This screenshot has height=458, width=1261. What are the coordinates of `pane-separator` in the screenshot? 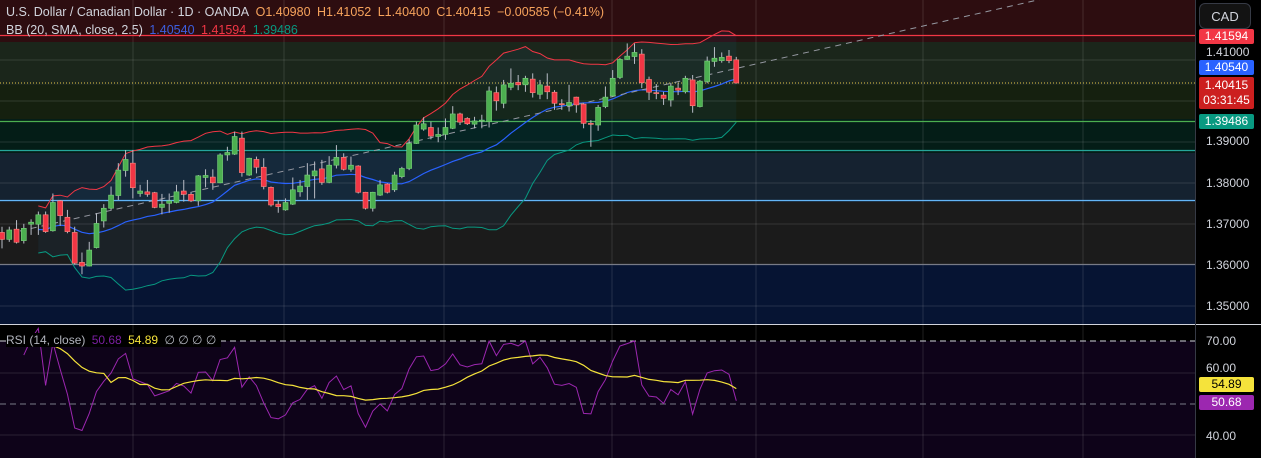 It's located at (1228, 324).